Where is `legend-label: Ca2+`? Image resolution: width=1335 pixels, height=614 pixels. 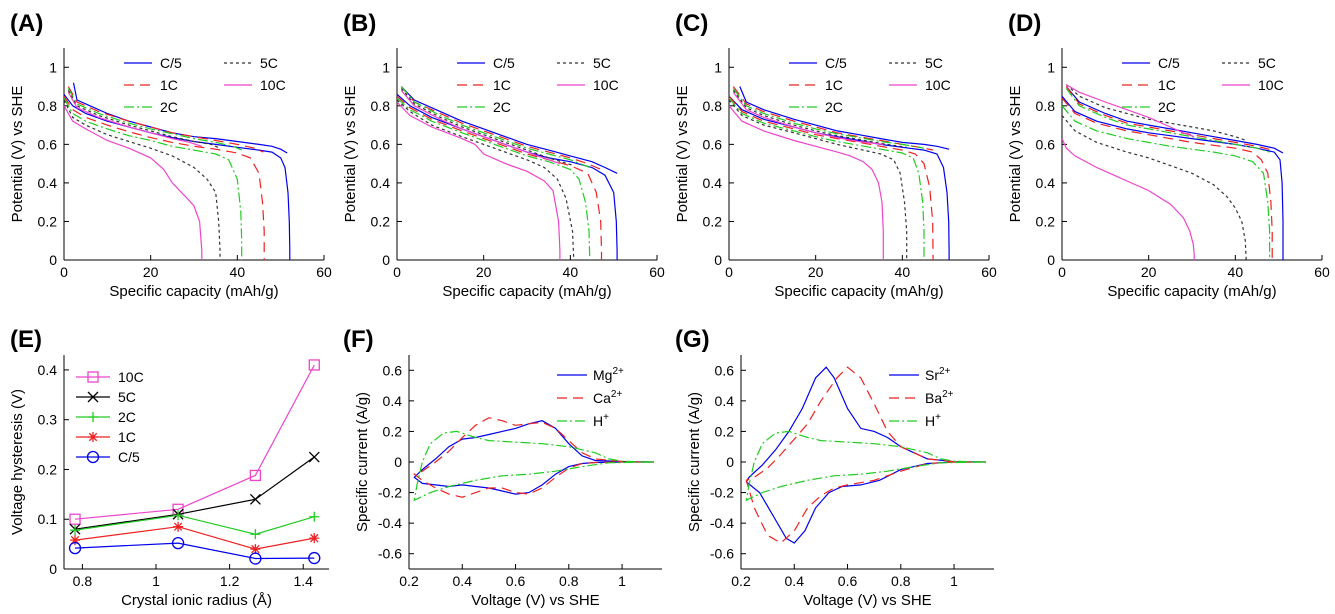 legend-label: Ca2+ is located at coordinates (607, 397).